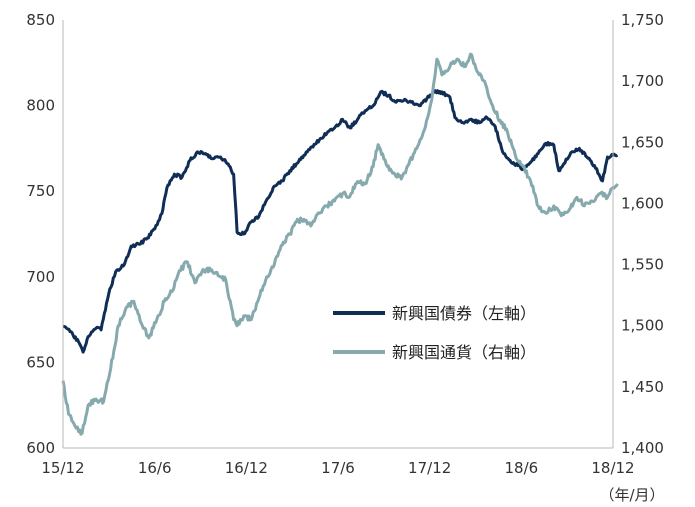 Image resolution: width=695 pixels, height=507 pixels. I want to click on x-tick-label: 18/6, so click(521, 468).